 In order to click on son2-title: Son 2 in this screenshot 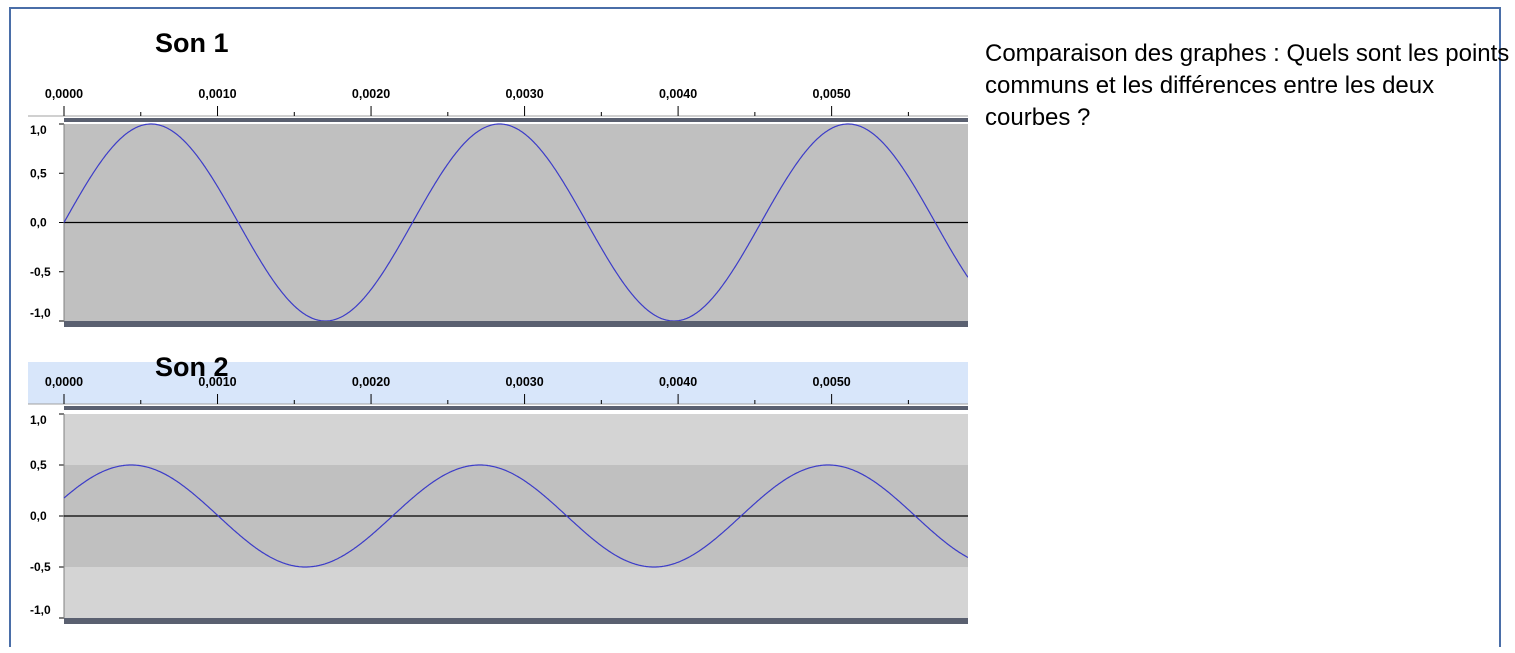, I will do `click(192, 367)`.